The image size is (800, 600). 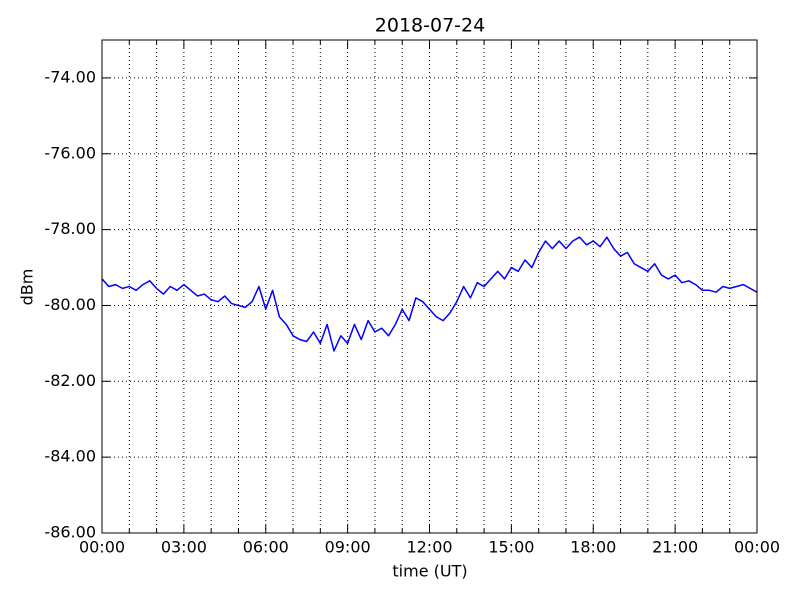 I want to click on x-tick-label: 18:00, so click(x=593, y=547).